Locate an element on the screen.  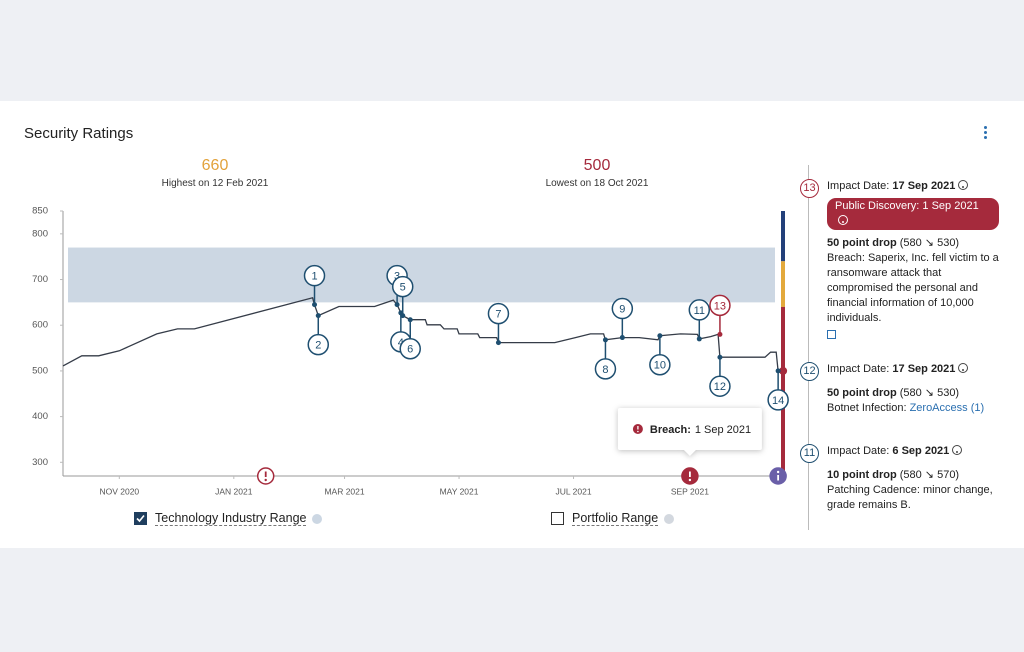
tooltip-date: 1 Sep 2021 is located at coordinates (723, 430).